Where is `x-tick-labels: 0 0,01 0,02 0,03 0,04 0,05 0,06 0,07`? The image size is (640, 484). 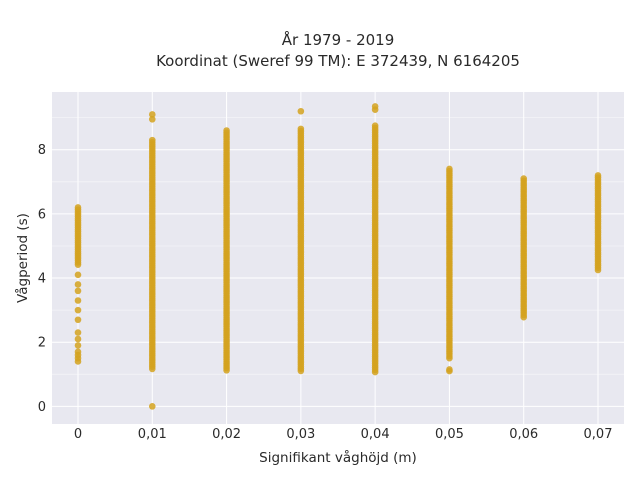 x-tick-labels: 0 0,01 0,02 0,03 0,04 0,05 0,06 0,07 is located at coordinates (343, 434).